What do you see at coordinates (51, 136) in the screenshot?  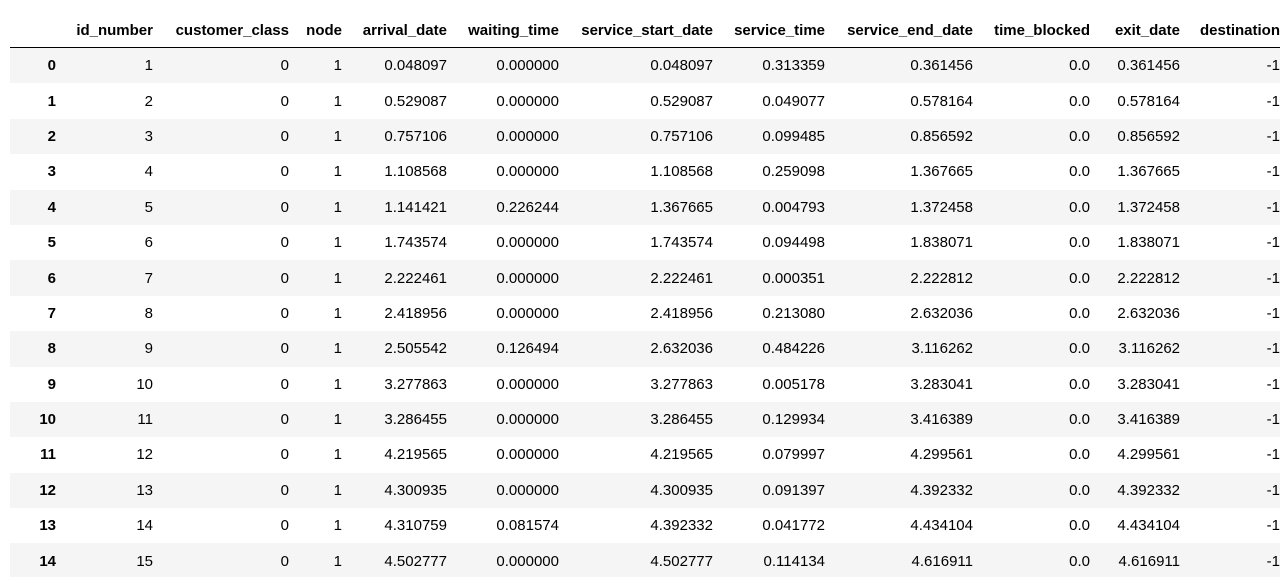 I see `row-index: 2` at bounding box center [51, 136].